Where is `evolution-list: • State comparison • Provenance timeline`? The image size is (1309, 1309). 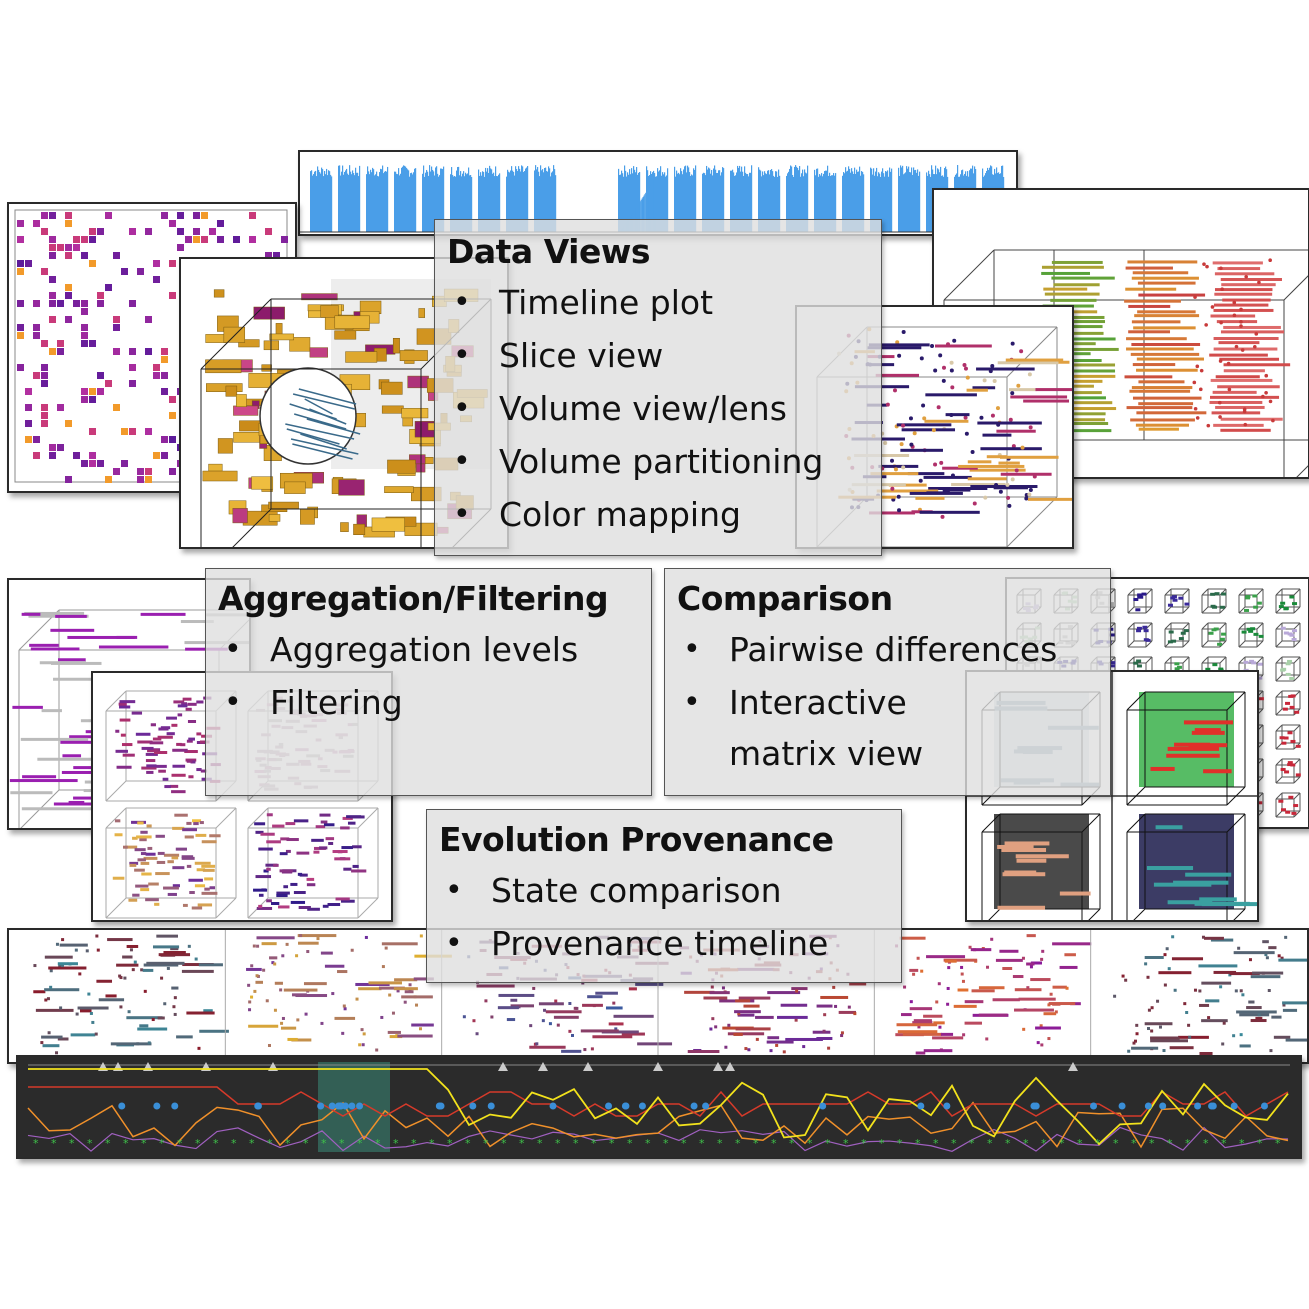 evolution-list: • State comparison • Provenance timeline is located at coordinates (664, 917).